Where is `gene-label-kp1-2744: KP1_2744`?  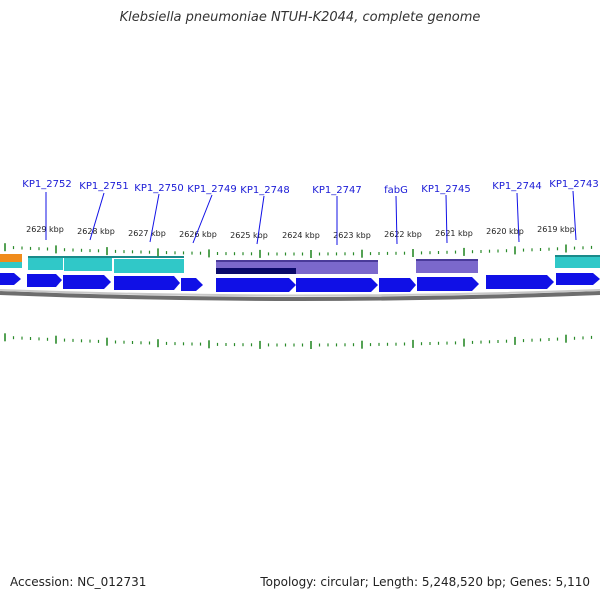 gene-label-kp1-2744: KP1_2744 is located at coordinates (516, 186).